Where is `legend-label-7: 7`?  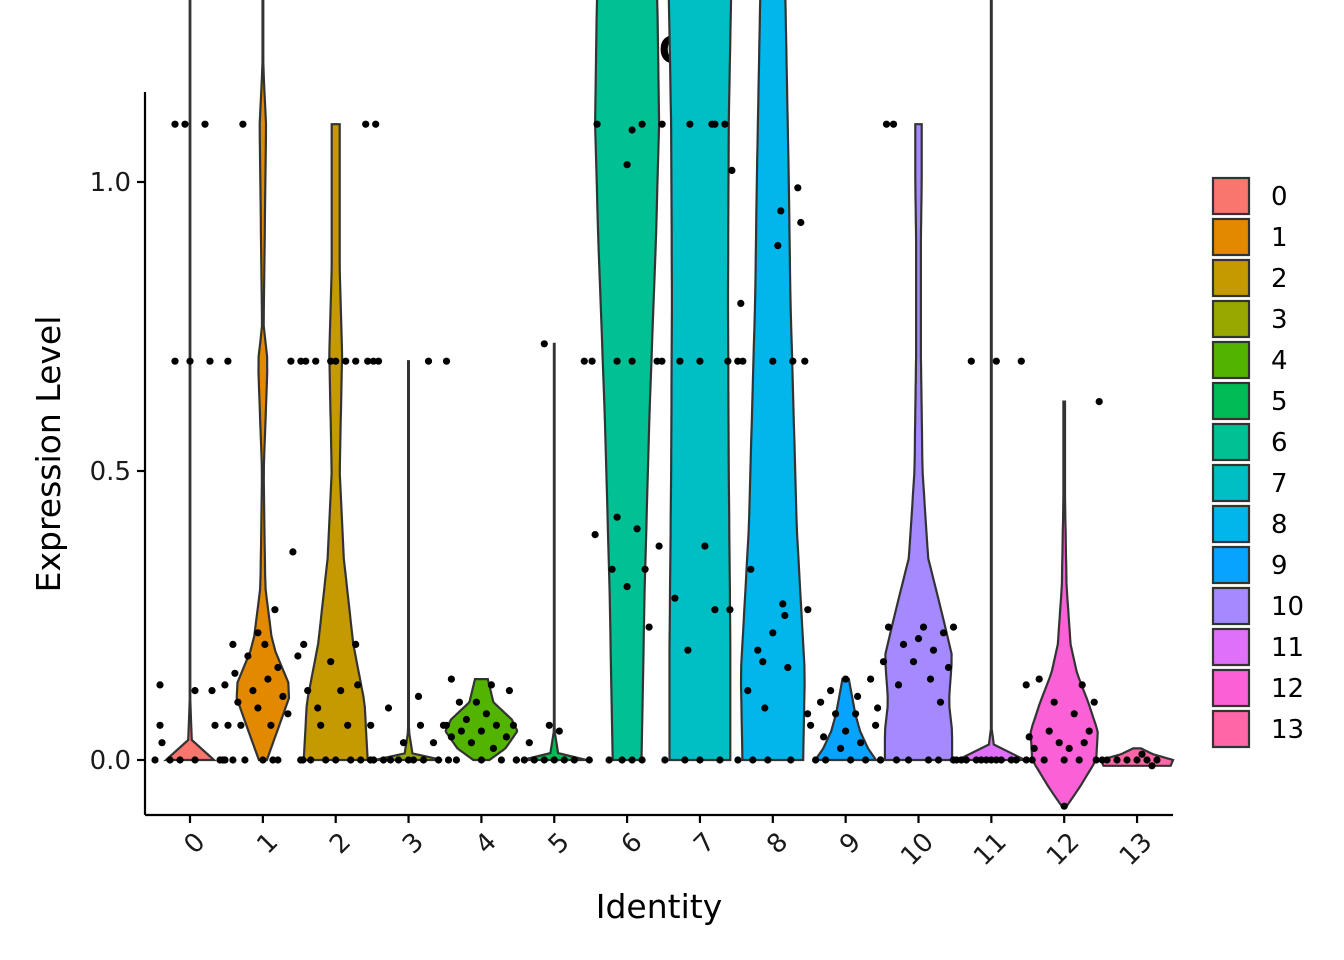
legend-label-7: 7 is located at coordinates (1279, 484).